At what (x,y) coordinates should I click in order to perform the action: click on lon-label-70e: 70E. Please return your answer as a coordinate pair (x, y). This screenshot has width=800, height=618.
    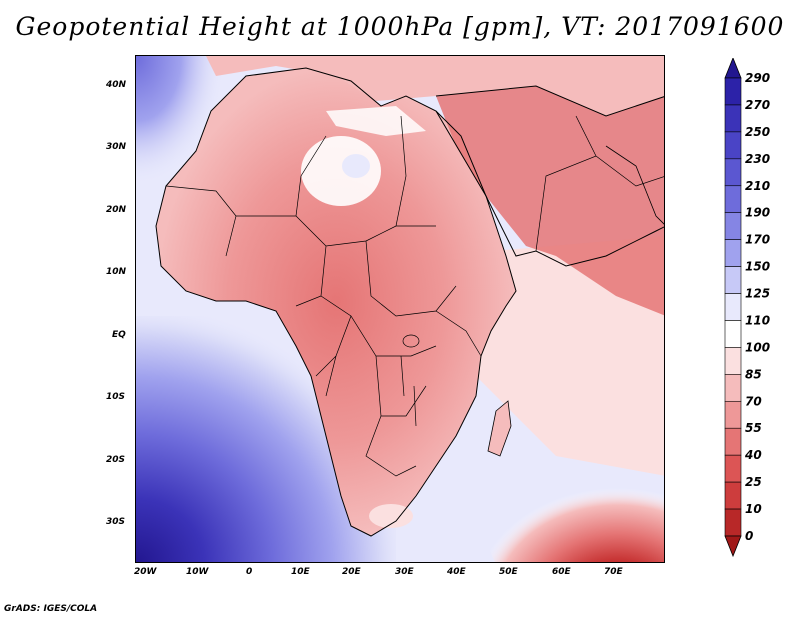
    Looking at the image, I should click on (613, 572).